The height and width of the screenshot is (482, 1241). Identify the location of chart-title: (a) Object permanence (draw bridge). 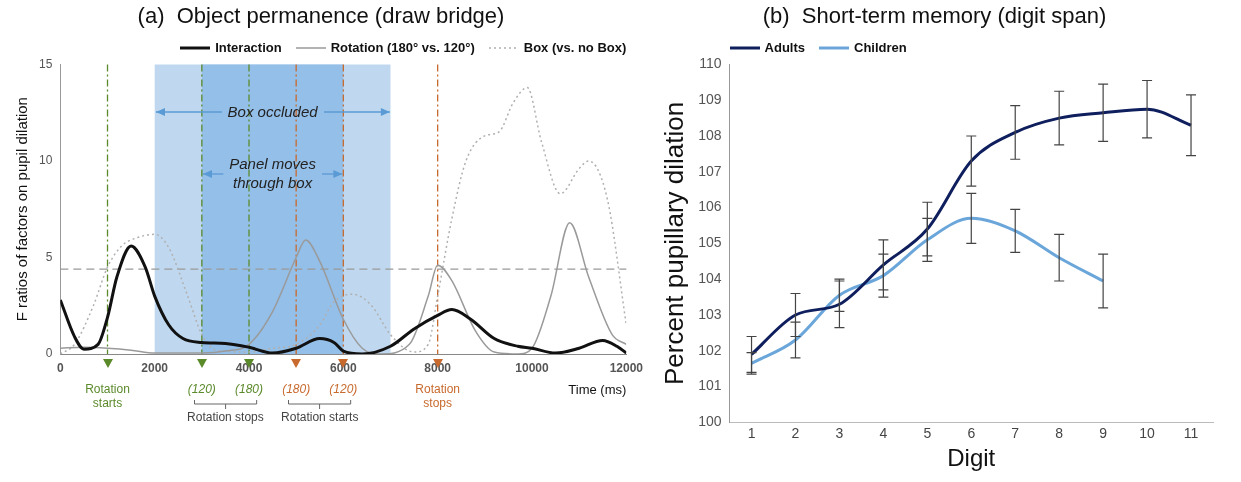
(321, 16).